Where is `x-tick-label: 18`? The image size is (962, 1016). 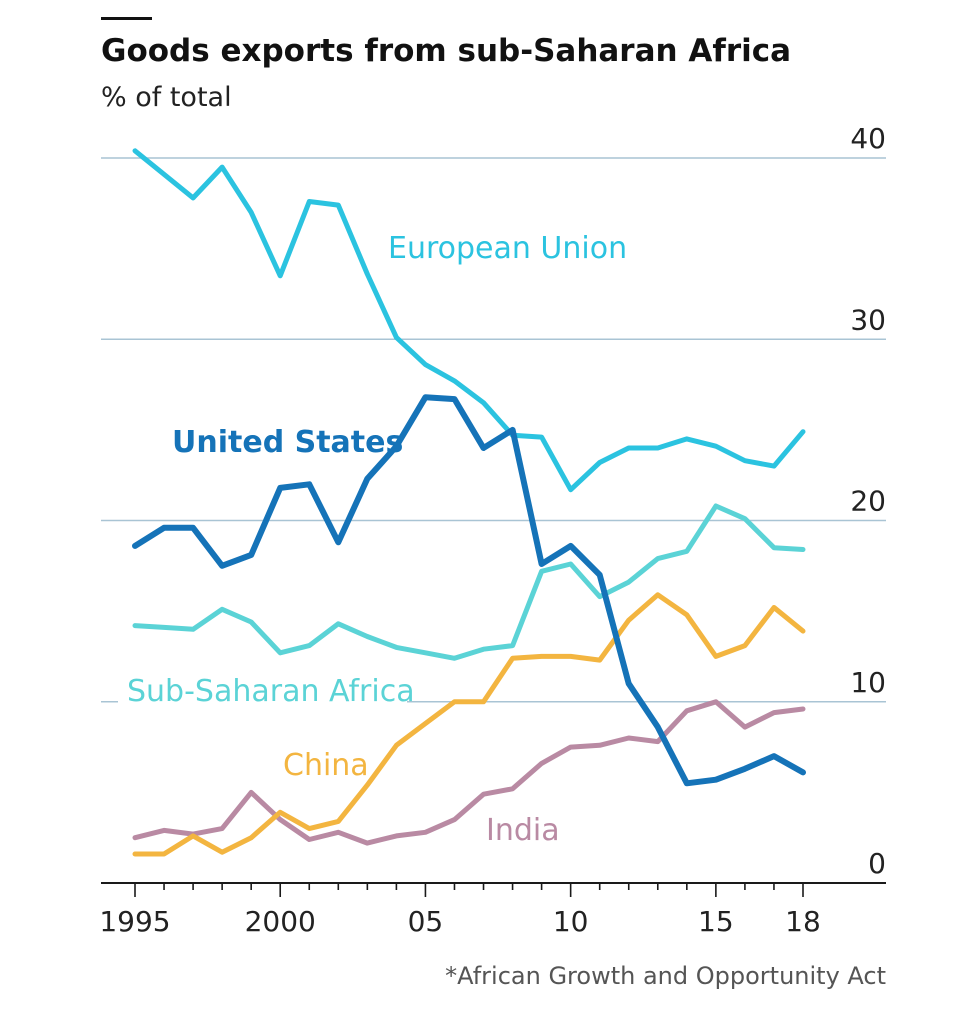
x-tick-label: 18 is located at coordinates (803, 921).